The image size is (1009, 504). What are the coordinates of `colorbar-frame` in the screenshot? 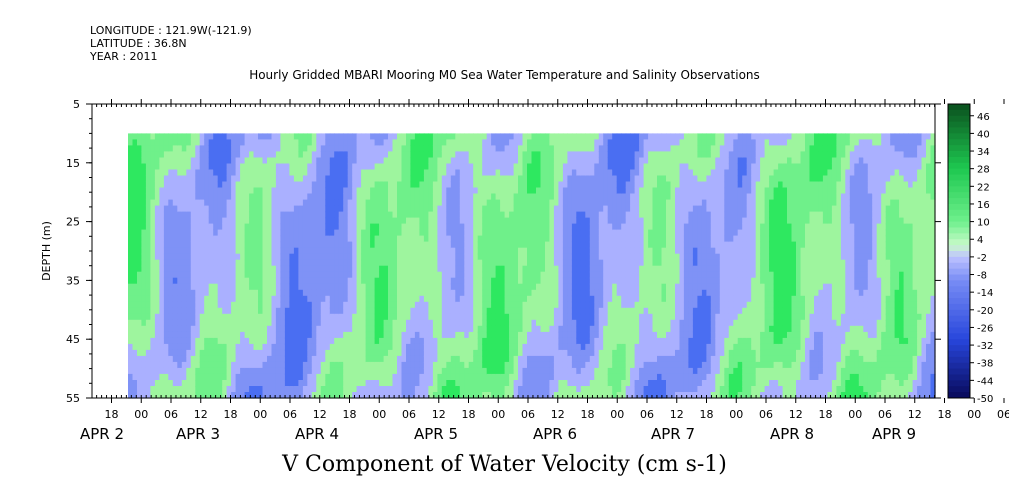 It's located at (959, 251).